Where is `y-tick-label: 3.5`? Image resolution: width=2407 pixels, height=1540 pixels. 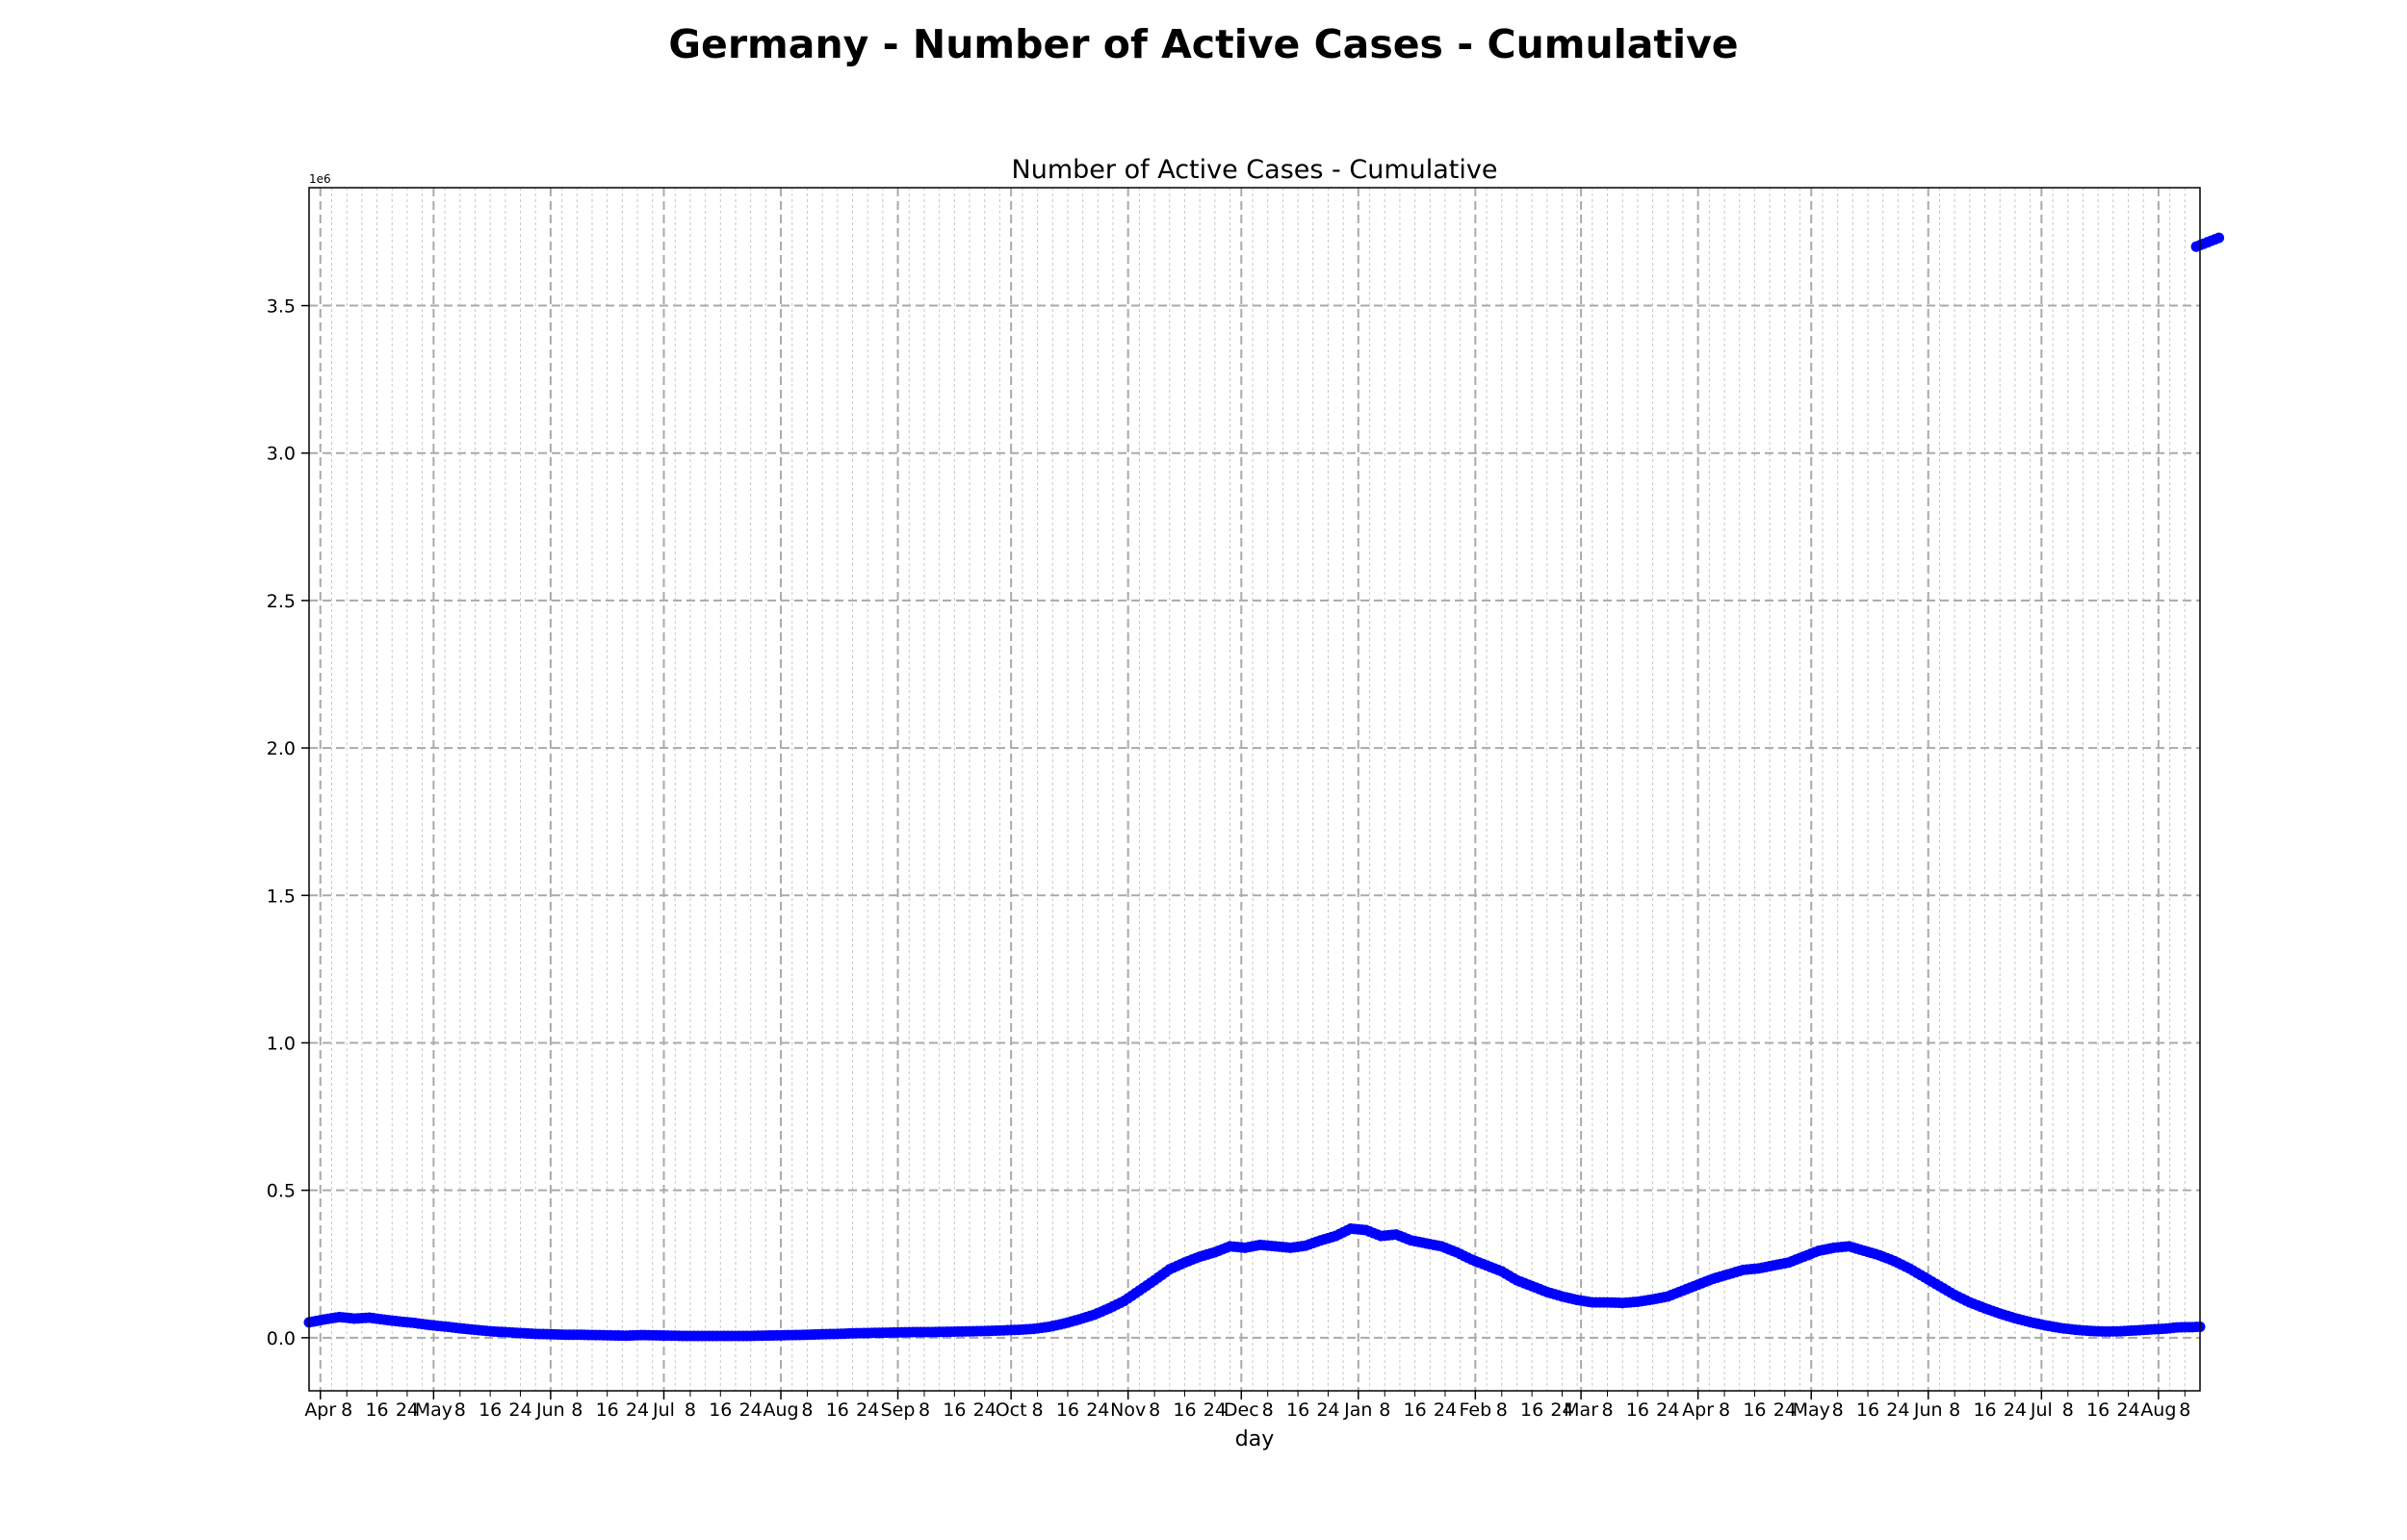 y-tick-label: 3.5 is located at coordinates (281, 307).